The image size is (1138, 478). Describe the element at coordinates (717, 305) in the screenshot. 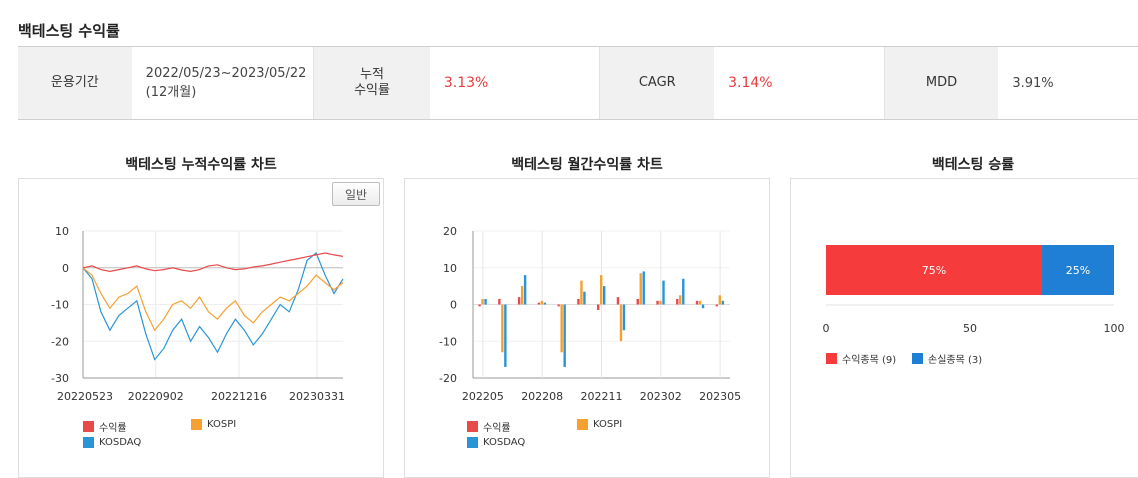

I see `bar-수익률-202305` at that location.